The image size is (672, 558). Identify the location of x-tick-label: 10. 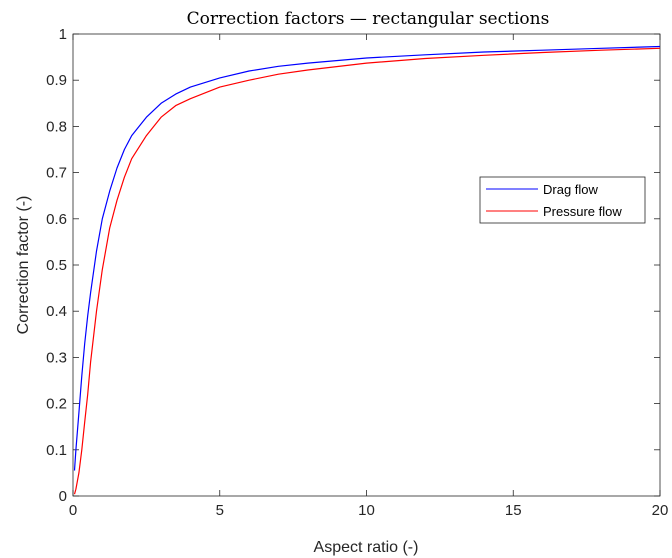
(366, 510).